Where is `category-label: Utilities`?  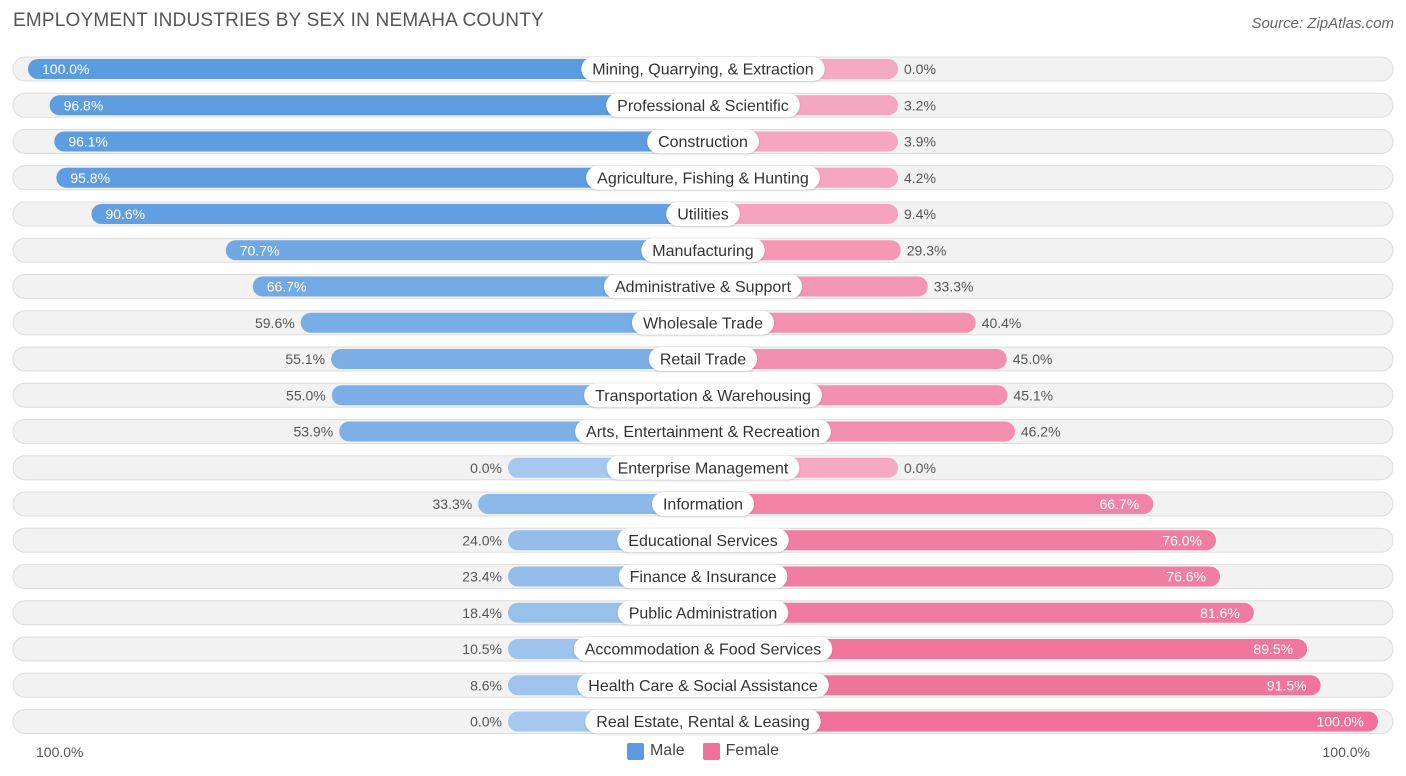
category-label: Utilities is located at coordinates (703, 215).